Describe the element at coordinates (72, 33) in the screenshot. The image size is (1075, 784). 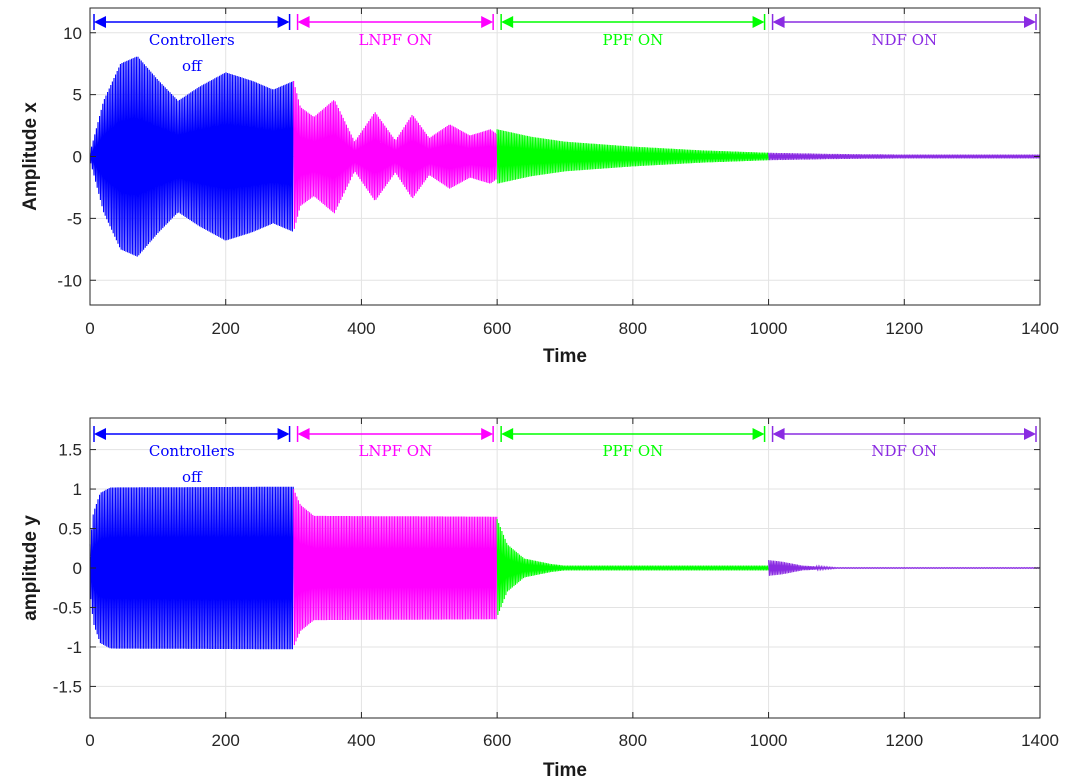
I see `y-tick-label: 10` at that location.